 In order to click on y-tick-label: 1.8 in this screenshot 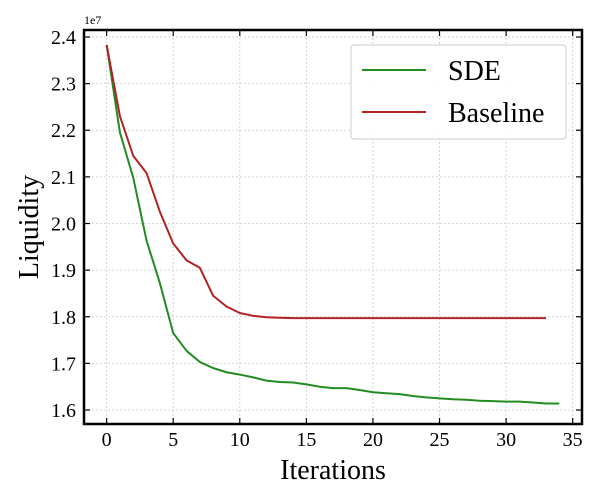, I will do `click(63, 318)`.